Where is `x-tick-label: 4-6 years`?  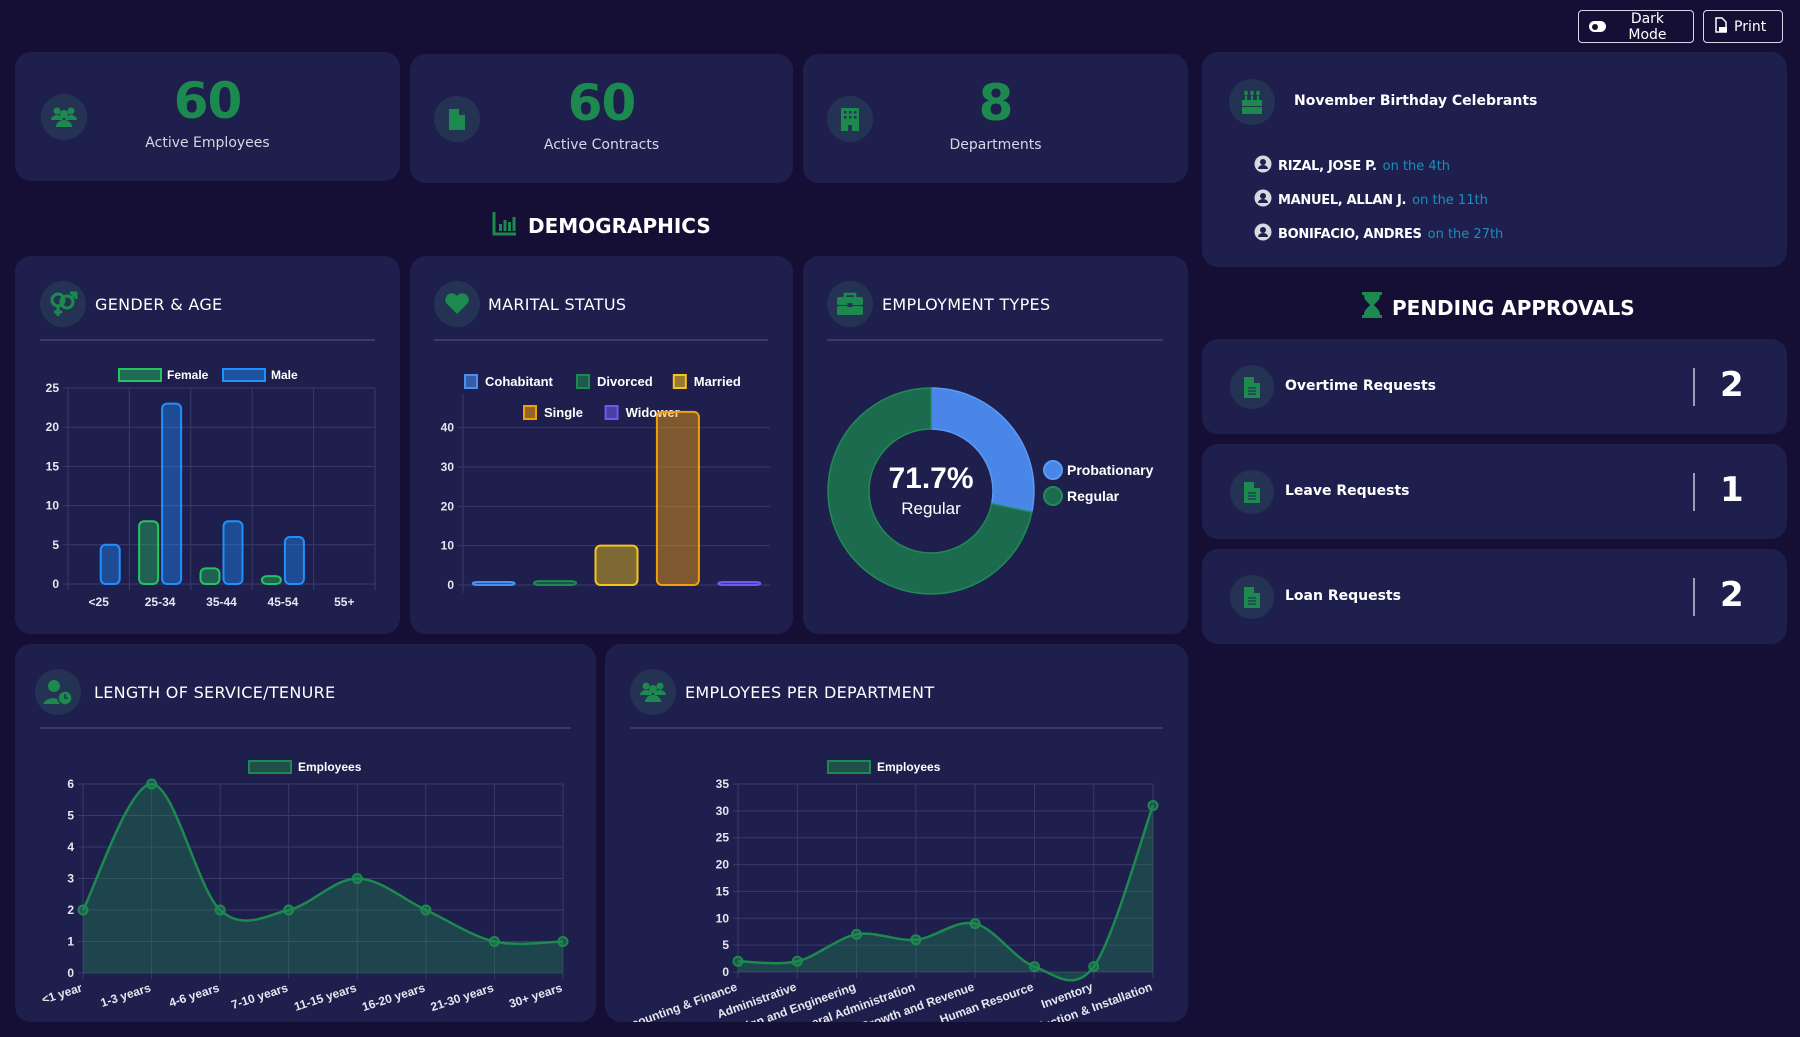 x-tick-label: 4-6 years is located at coordinates (194, 994).